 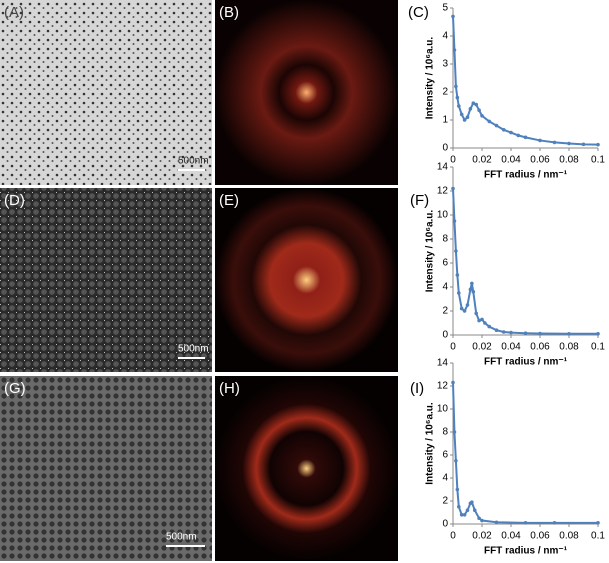 What do you see at coordinates (443, 409) in the screenshot?
I see `y-tick-label: 10` at bounding box center [443, 409].